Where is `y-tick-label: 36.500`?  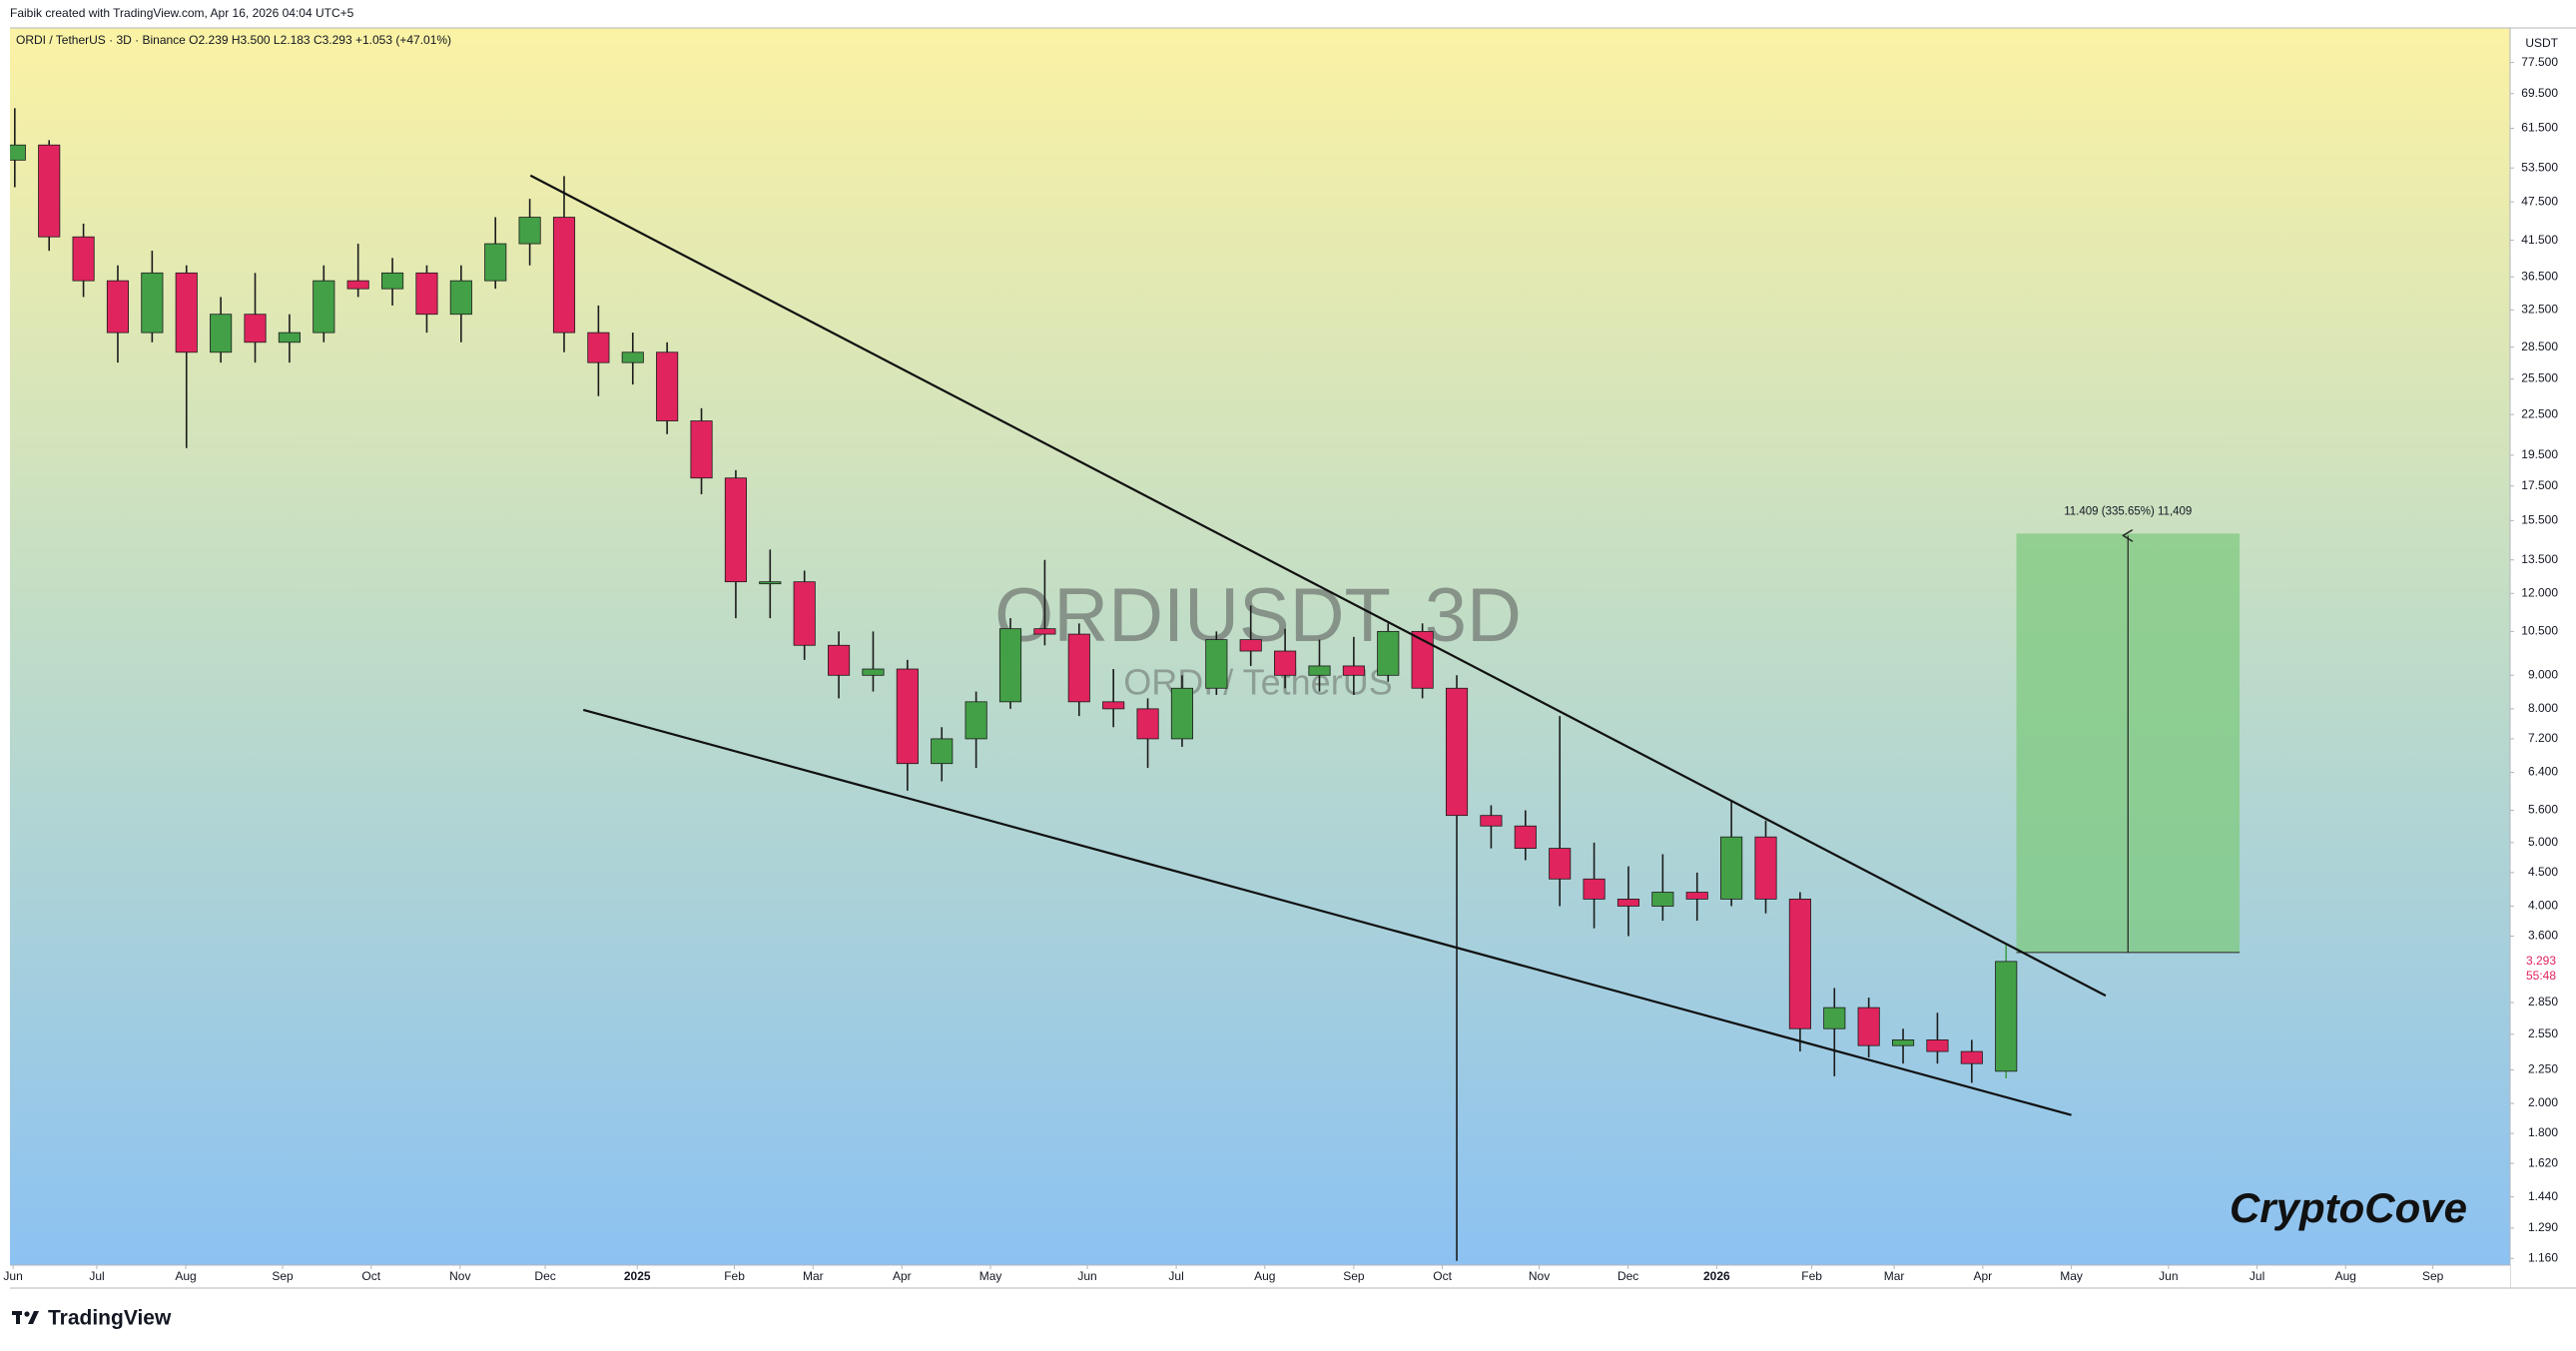
y-tick-label: 36.500 is located at coordinates (2539, 276).